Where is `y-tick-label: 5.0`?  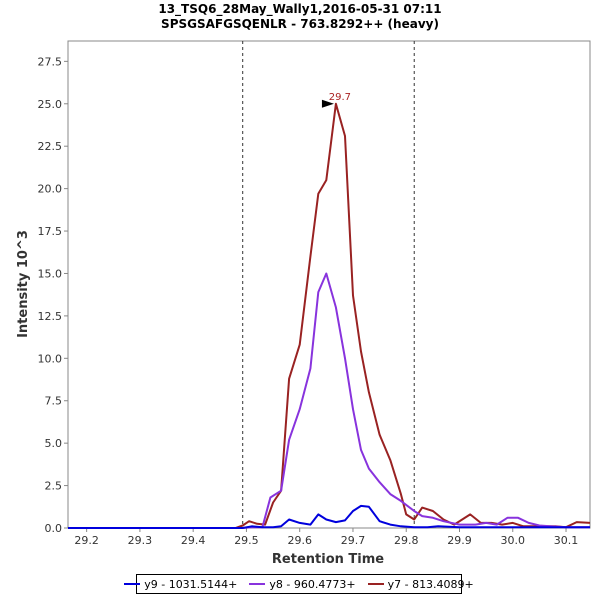 y-tick-label: 5.0 is located at coordinates (54, 443).